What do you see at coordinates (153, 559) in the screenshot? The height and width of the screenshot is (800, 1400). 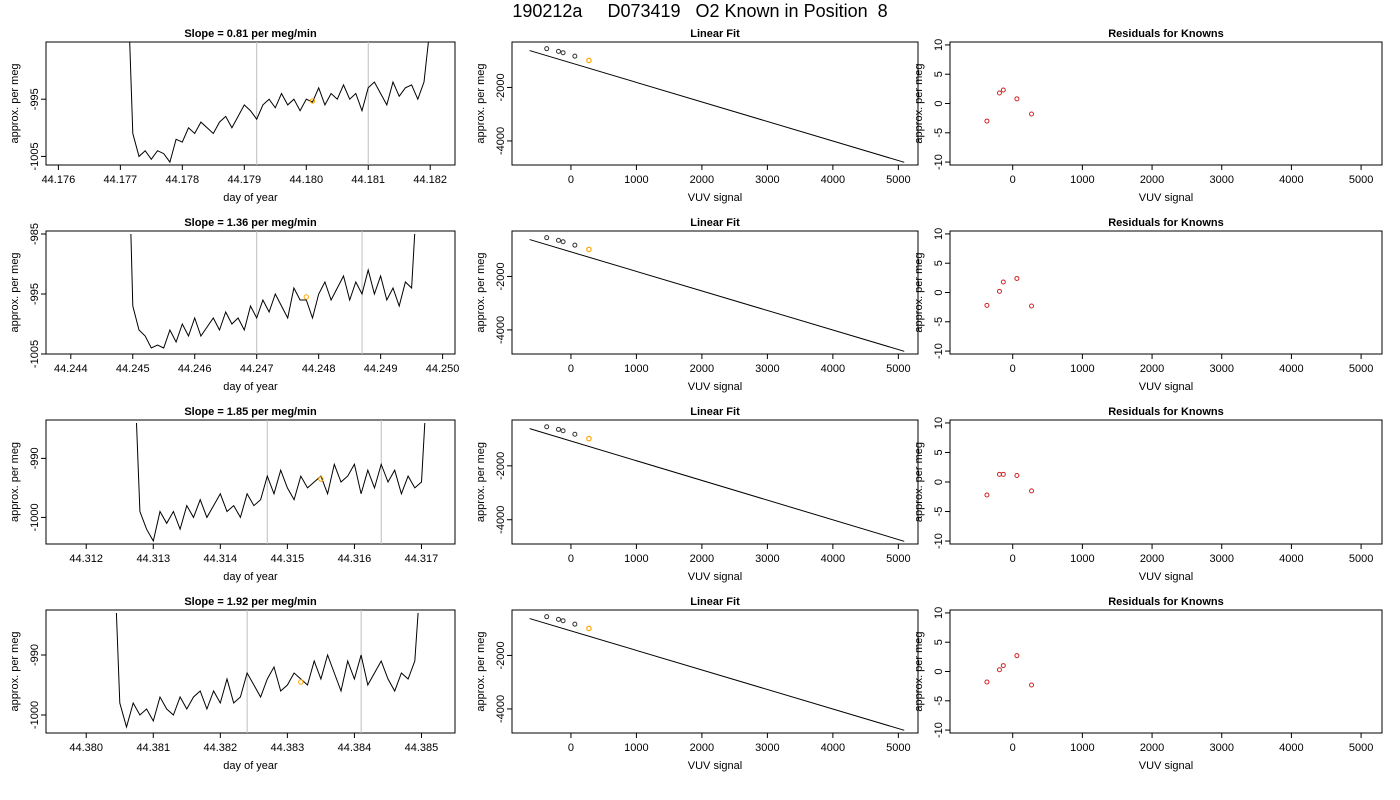 I see `x-tick-label: 44.313` at bounding box center [153, 559].